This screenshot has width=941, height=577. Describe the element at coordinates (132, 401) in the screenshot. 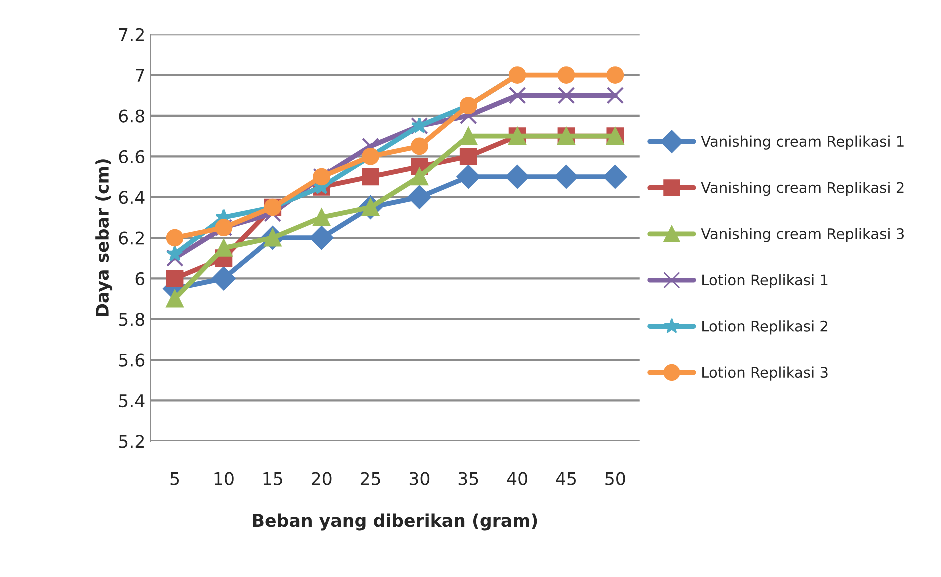

I see `y-tick-label: 5.4` at that location.